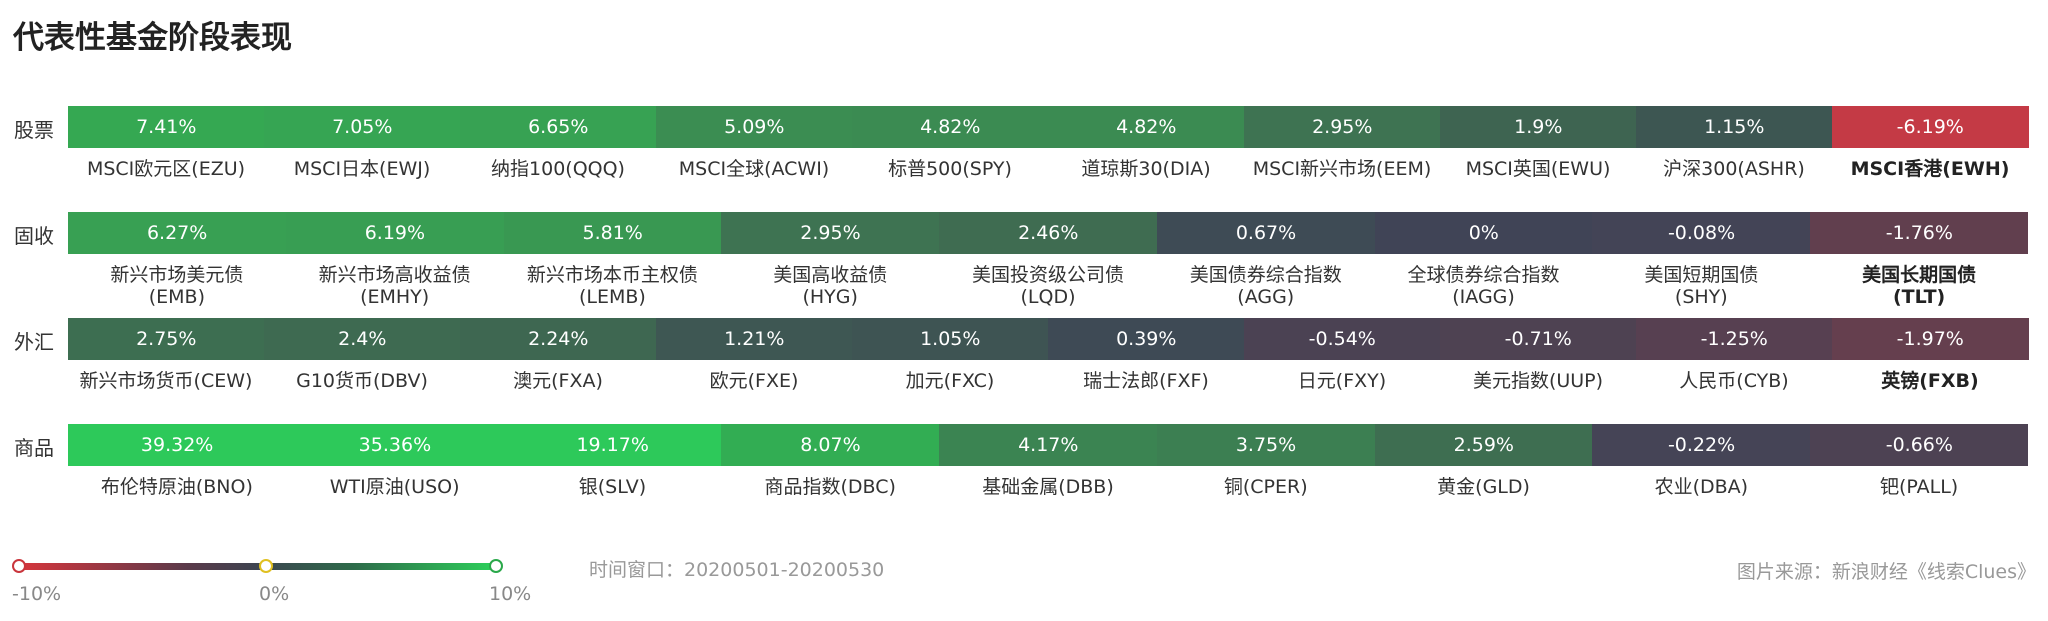  Describe the element at coordinates (1919, 286) in the screenshot. I see `cell-label: 美国长期国债 (TLT)` at that location.